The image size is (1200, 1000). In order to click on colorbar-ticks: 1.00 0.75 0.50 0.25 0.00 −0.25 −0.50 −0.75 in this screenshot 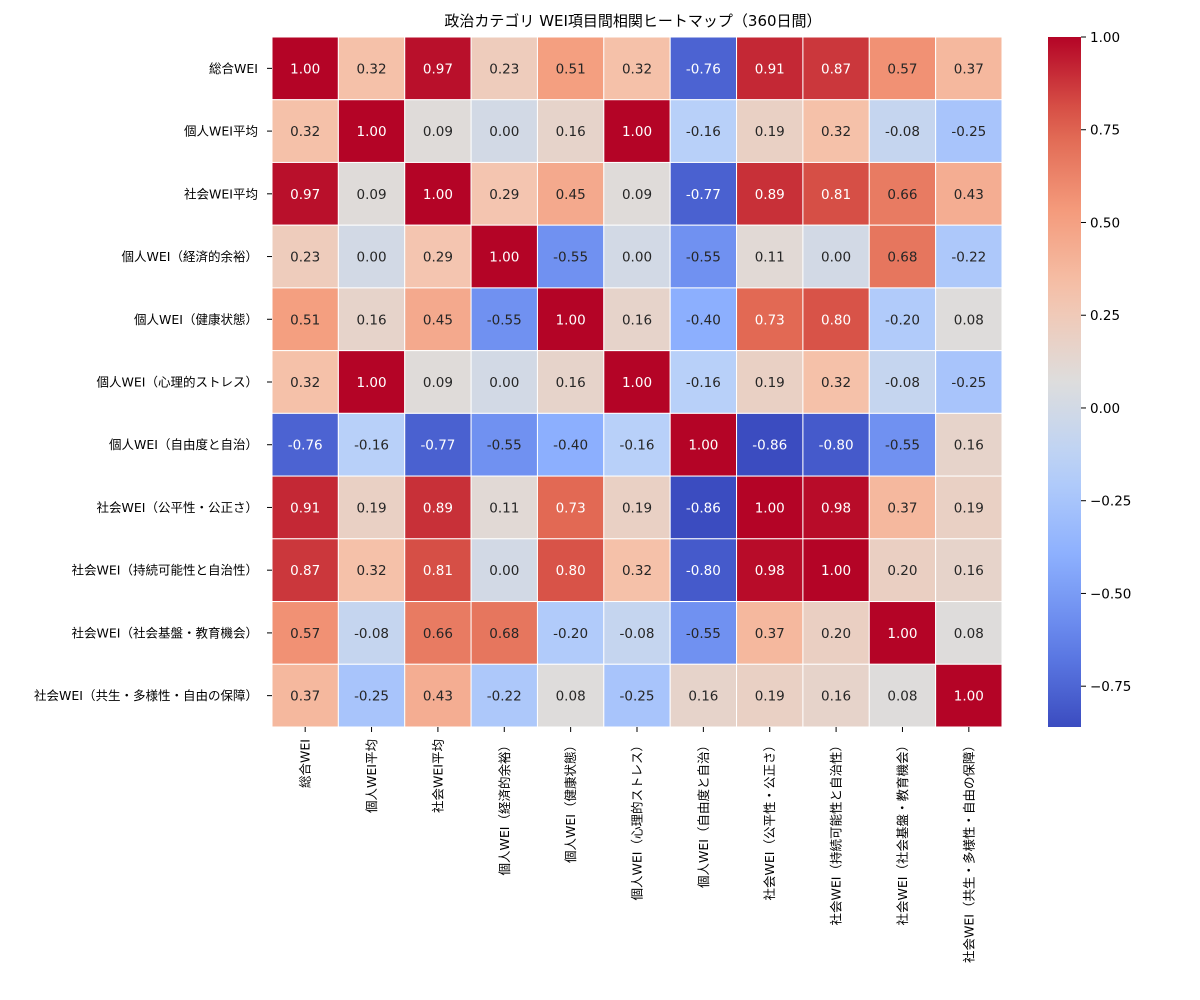, I will do `click(1106, 362)`.